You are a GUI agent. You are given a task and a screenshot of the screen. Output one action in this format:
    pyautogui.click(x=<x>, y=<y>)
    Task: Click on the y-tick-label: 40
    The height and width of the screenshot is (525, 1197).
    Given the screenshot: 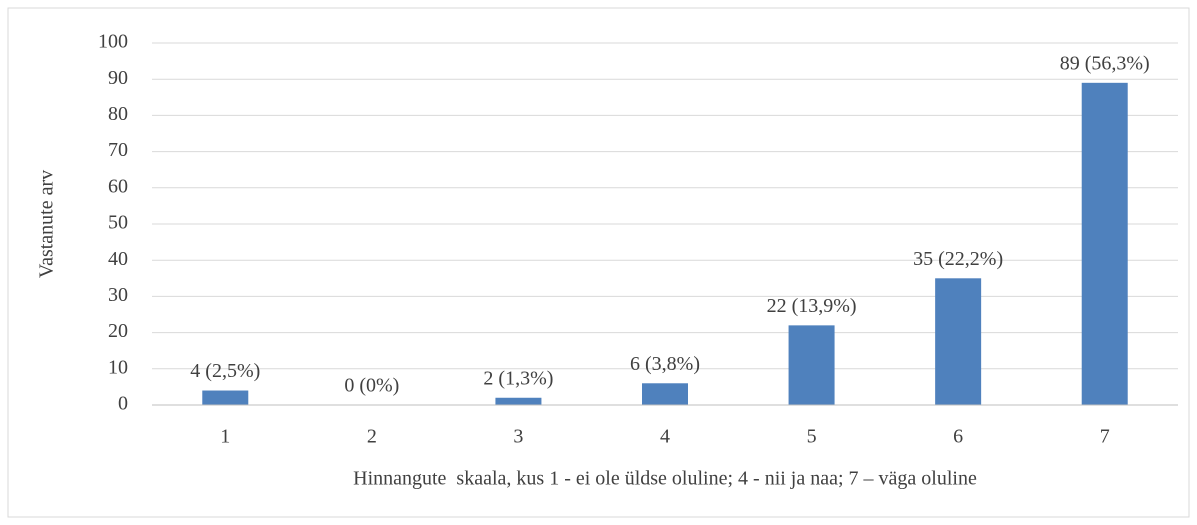 What is the action you would take?
    pyautogui.click(x=118, y=259)
    